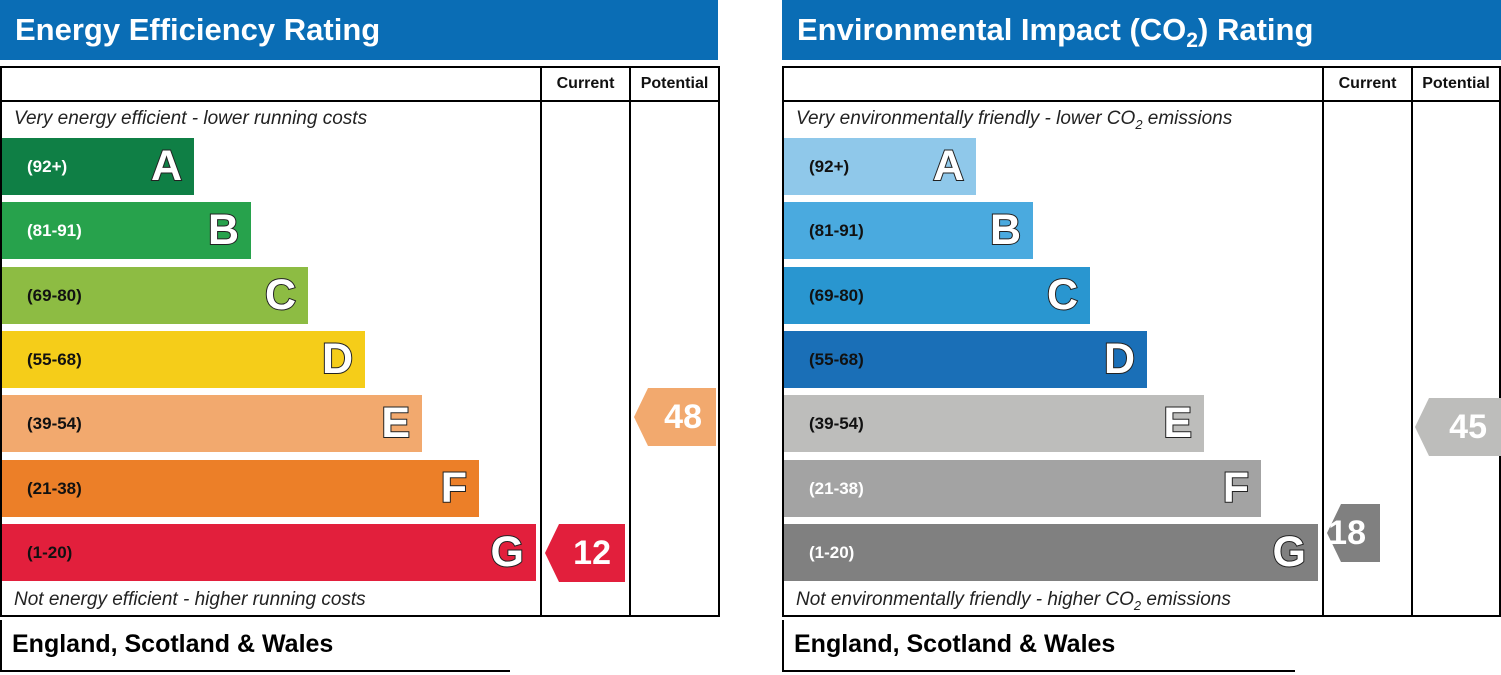 This screenshot has width=1501, height=675. I want to click on current-rating-marker: 18, so click(1353, 532).